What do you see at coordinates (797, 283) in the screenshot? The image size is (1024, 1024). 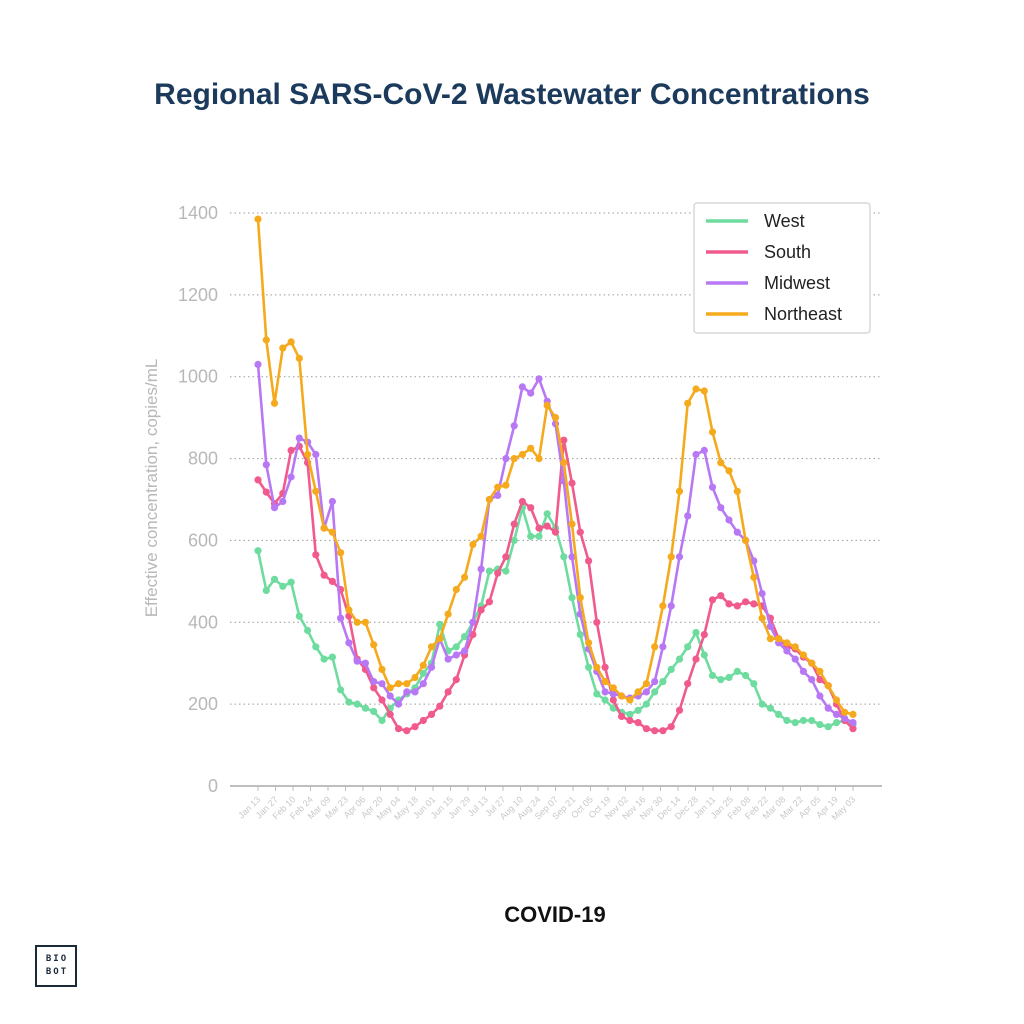 I see `legend-label-midwest: Midwest` at bounding box center [797, 283].